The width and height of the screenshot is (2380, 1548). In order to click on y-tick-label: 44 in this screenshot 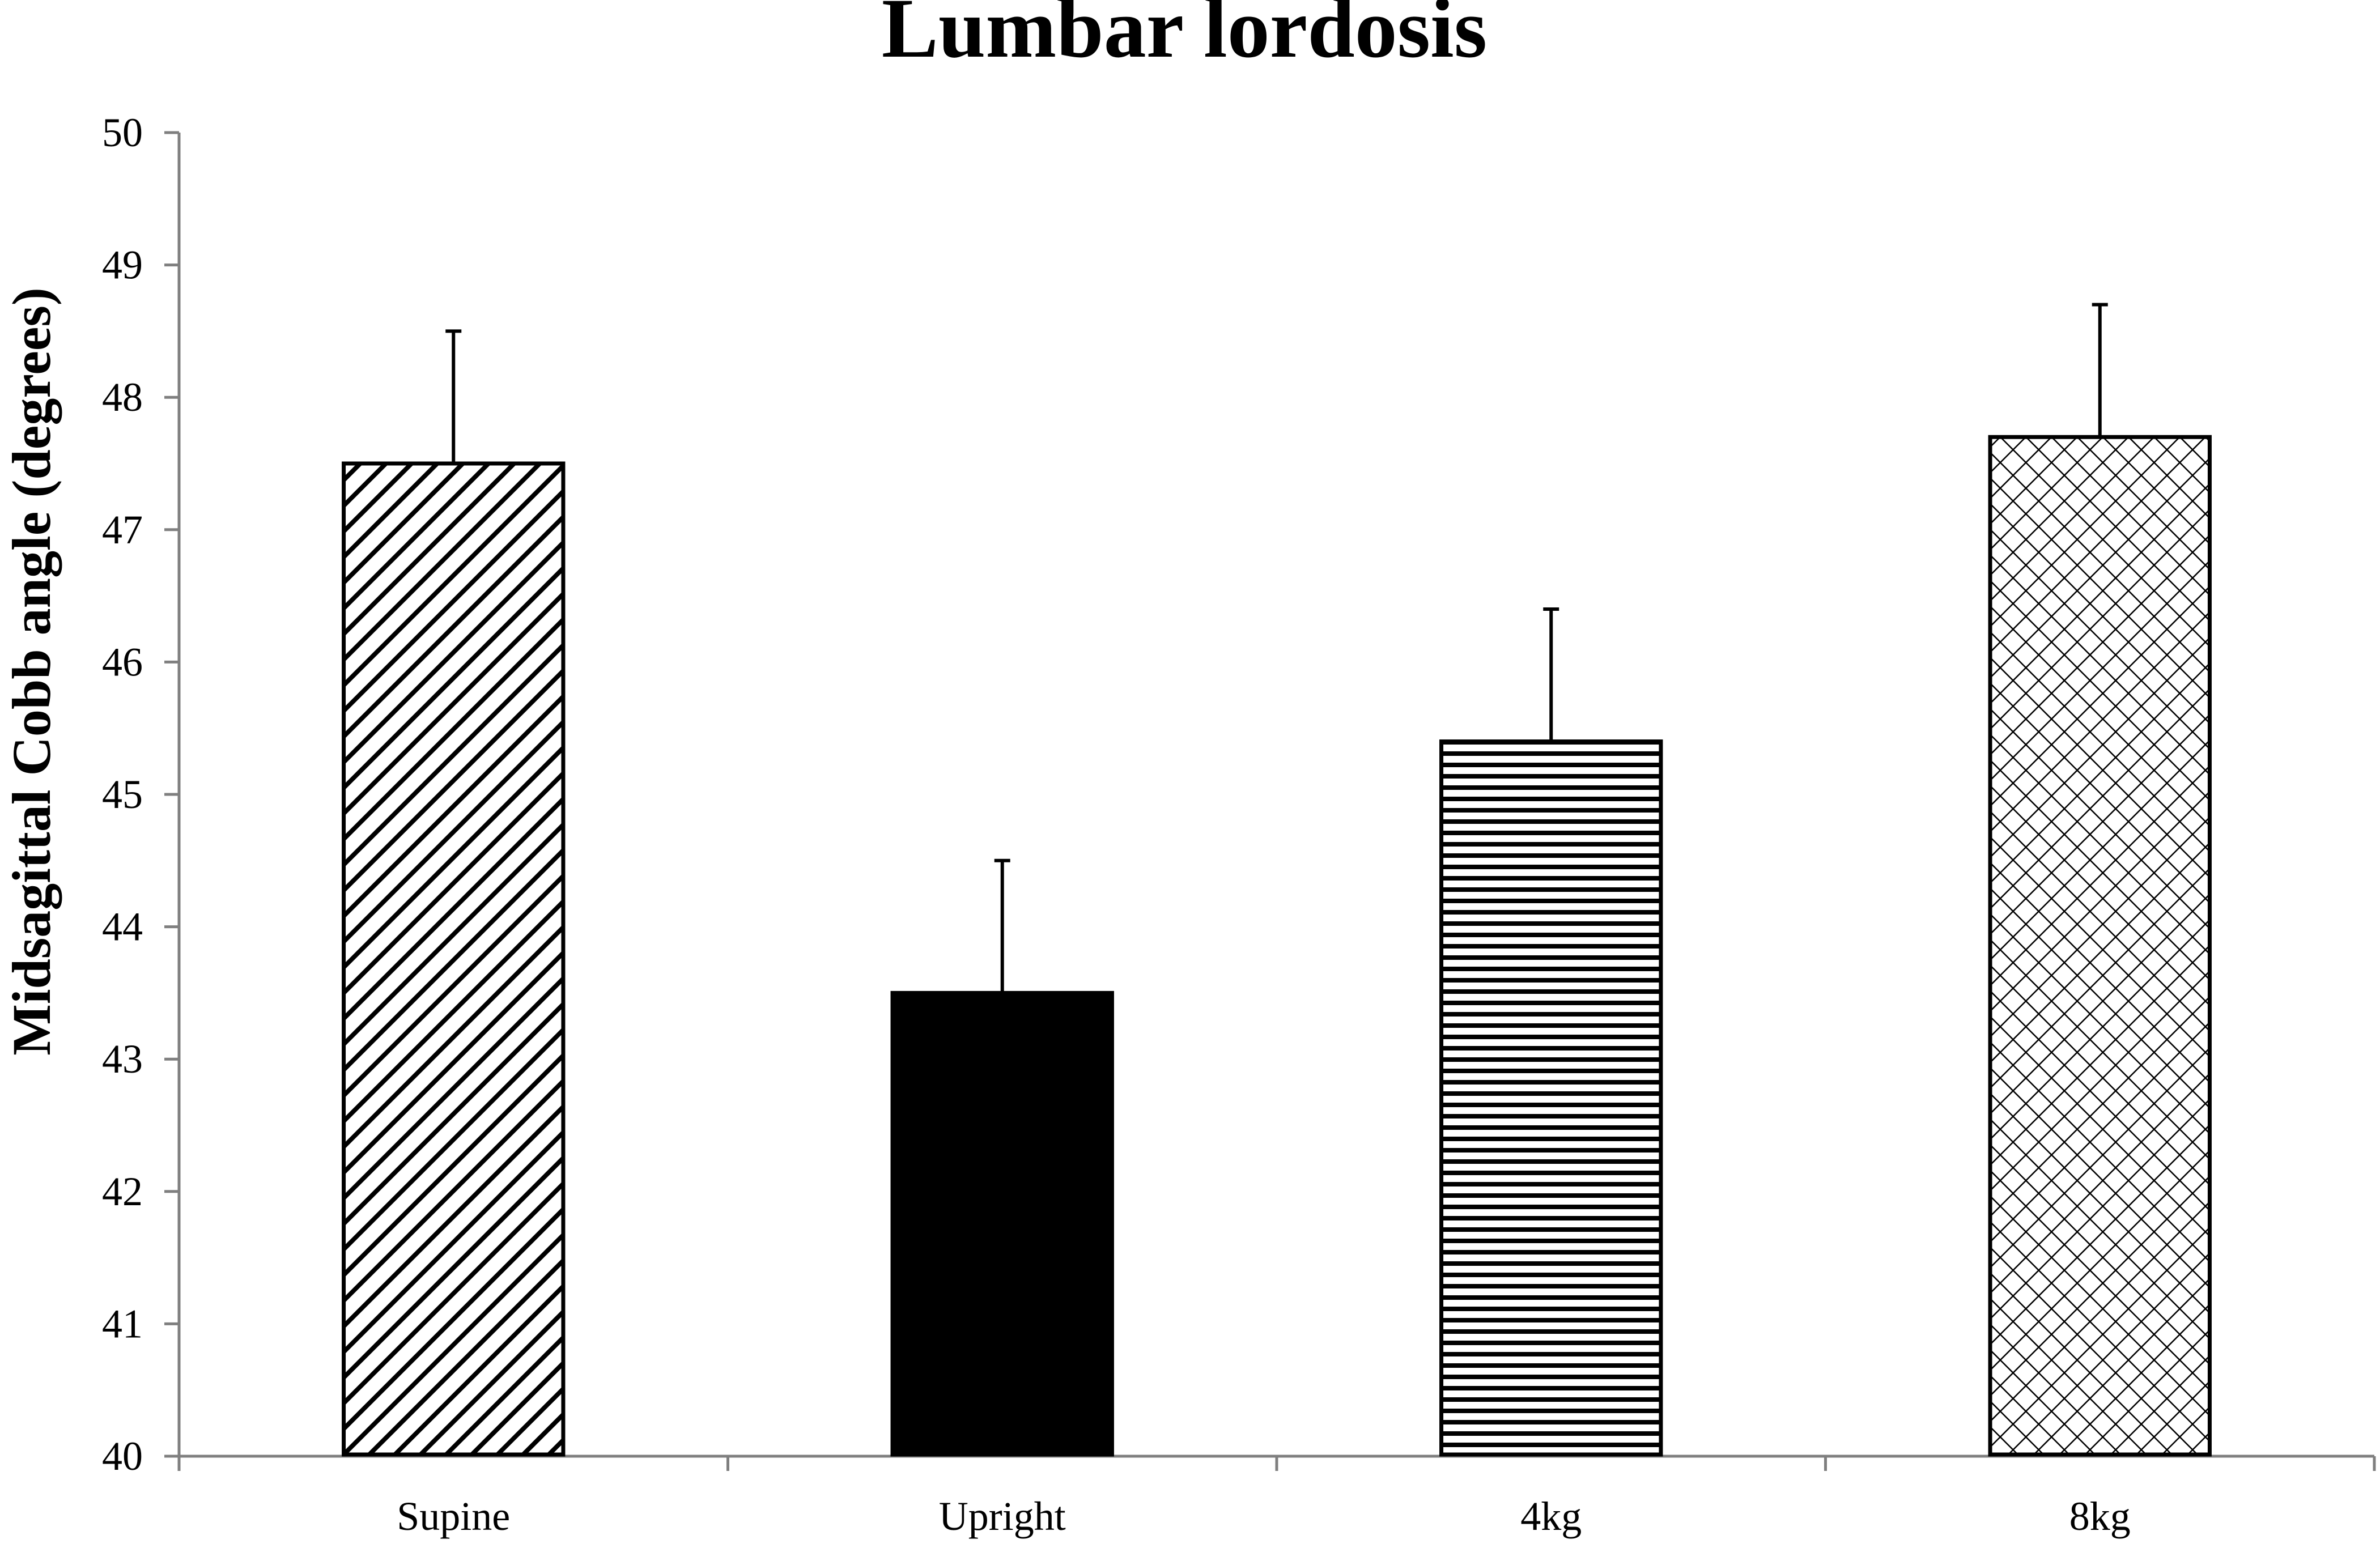, I will do `click(122, 927)`.